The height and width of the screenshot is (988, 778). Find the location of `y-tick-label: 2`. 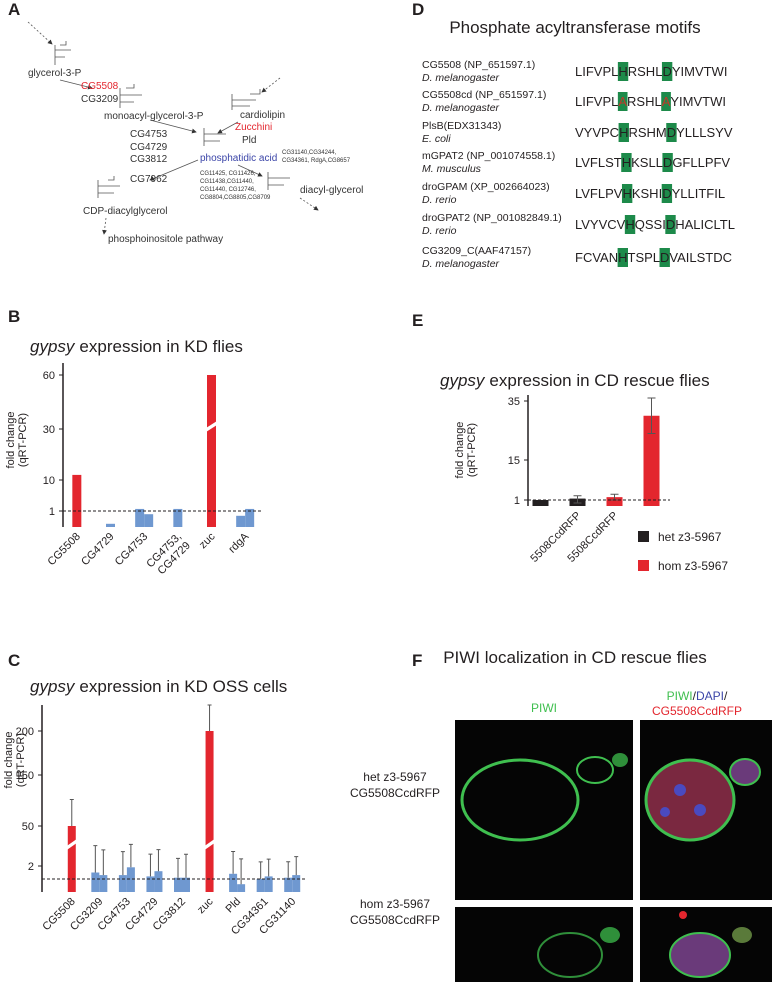

y-tick-label: 2 is located at coordinates (31, 867).